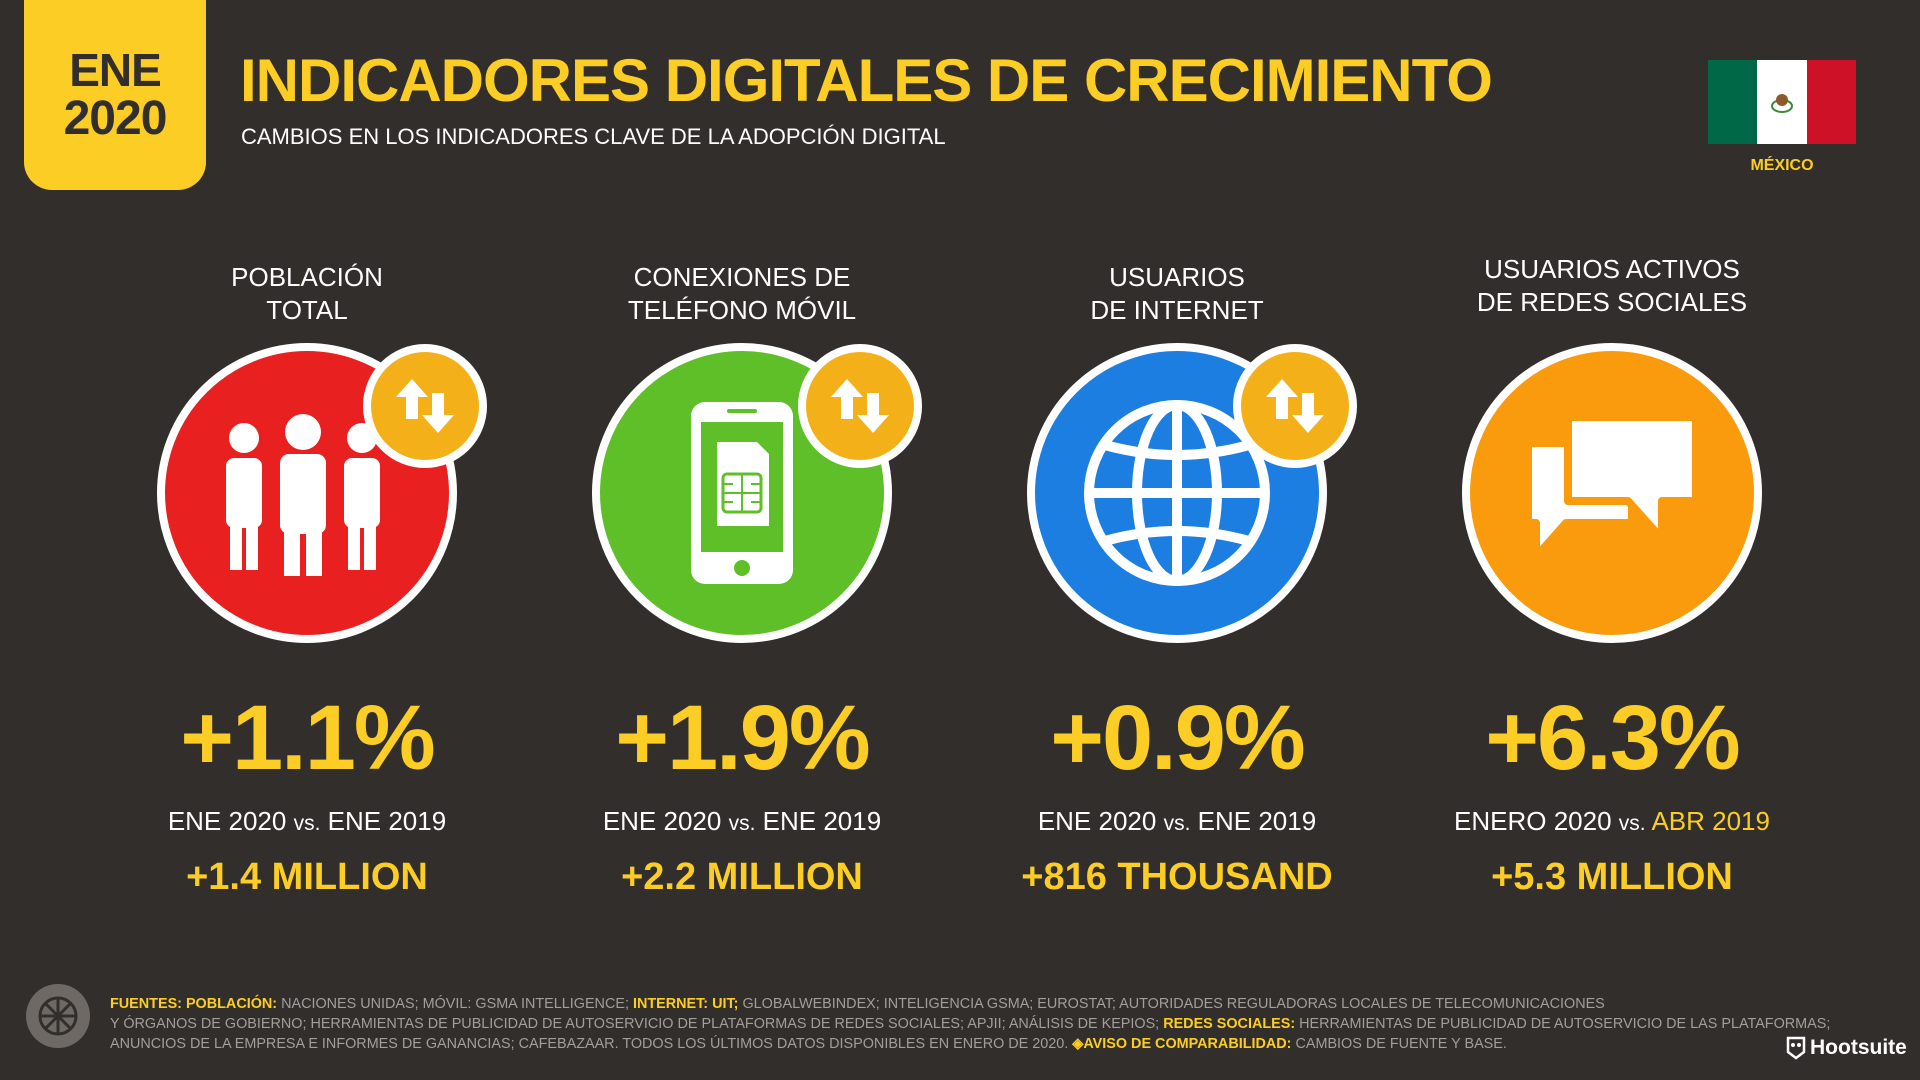 Image resolution: width=1920 pixels, height=1080 pixels. What do you see at coordinates (1782, 165) in the screenshot?
I see `country-label: MÉXICO` at bounding box center [1782, 165].